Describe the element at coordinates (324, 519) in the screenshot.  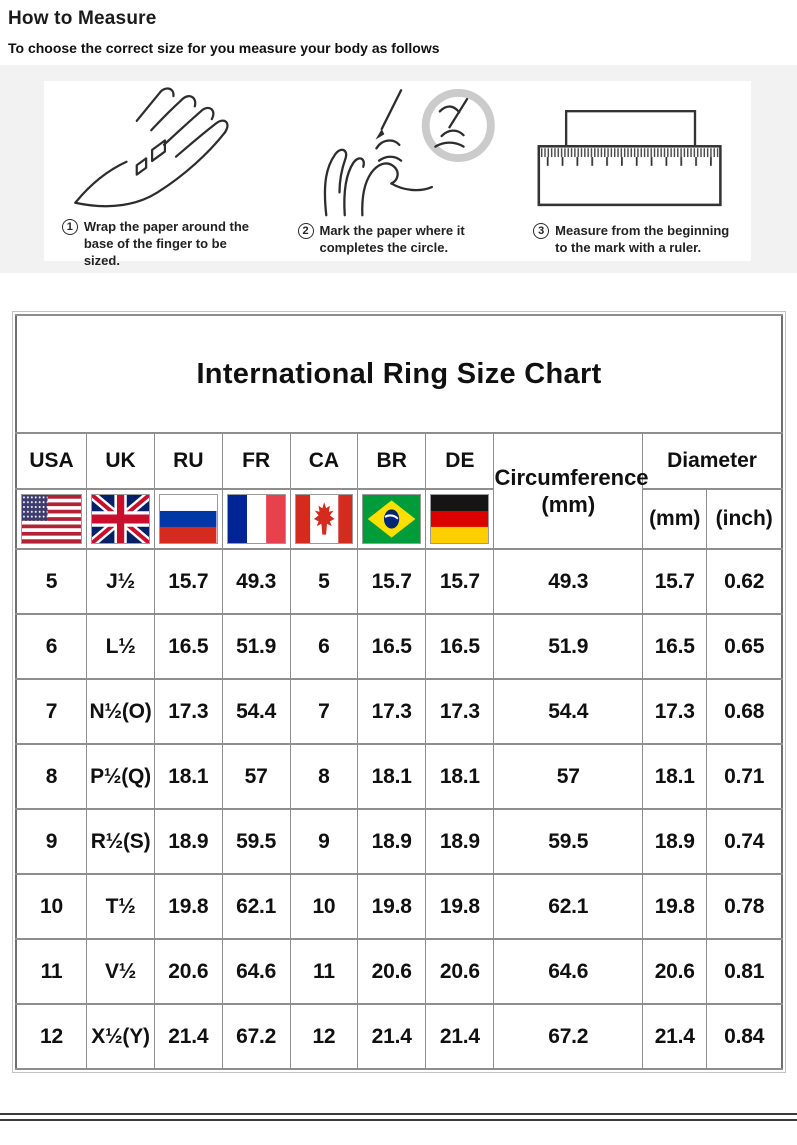
I see `flag-ca-icon` at that location.